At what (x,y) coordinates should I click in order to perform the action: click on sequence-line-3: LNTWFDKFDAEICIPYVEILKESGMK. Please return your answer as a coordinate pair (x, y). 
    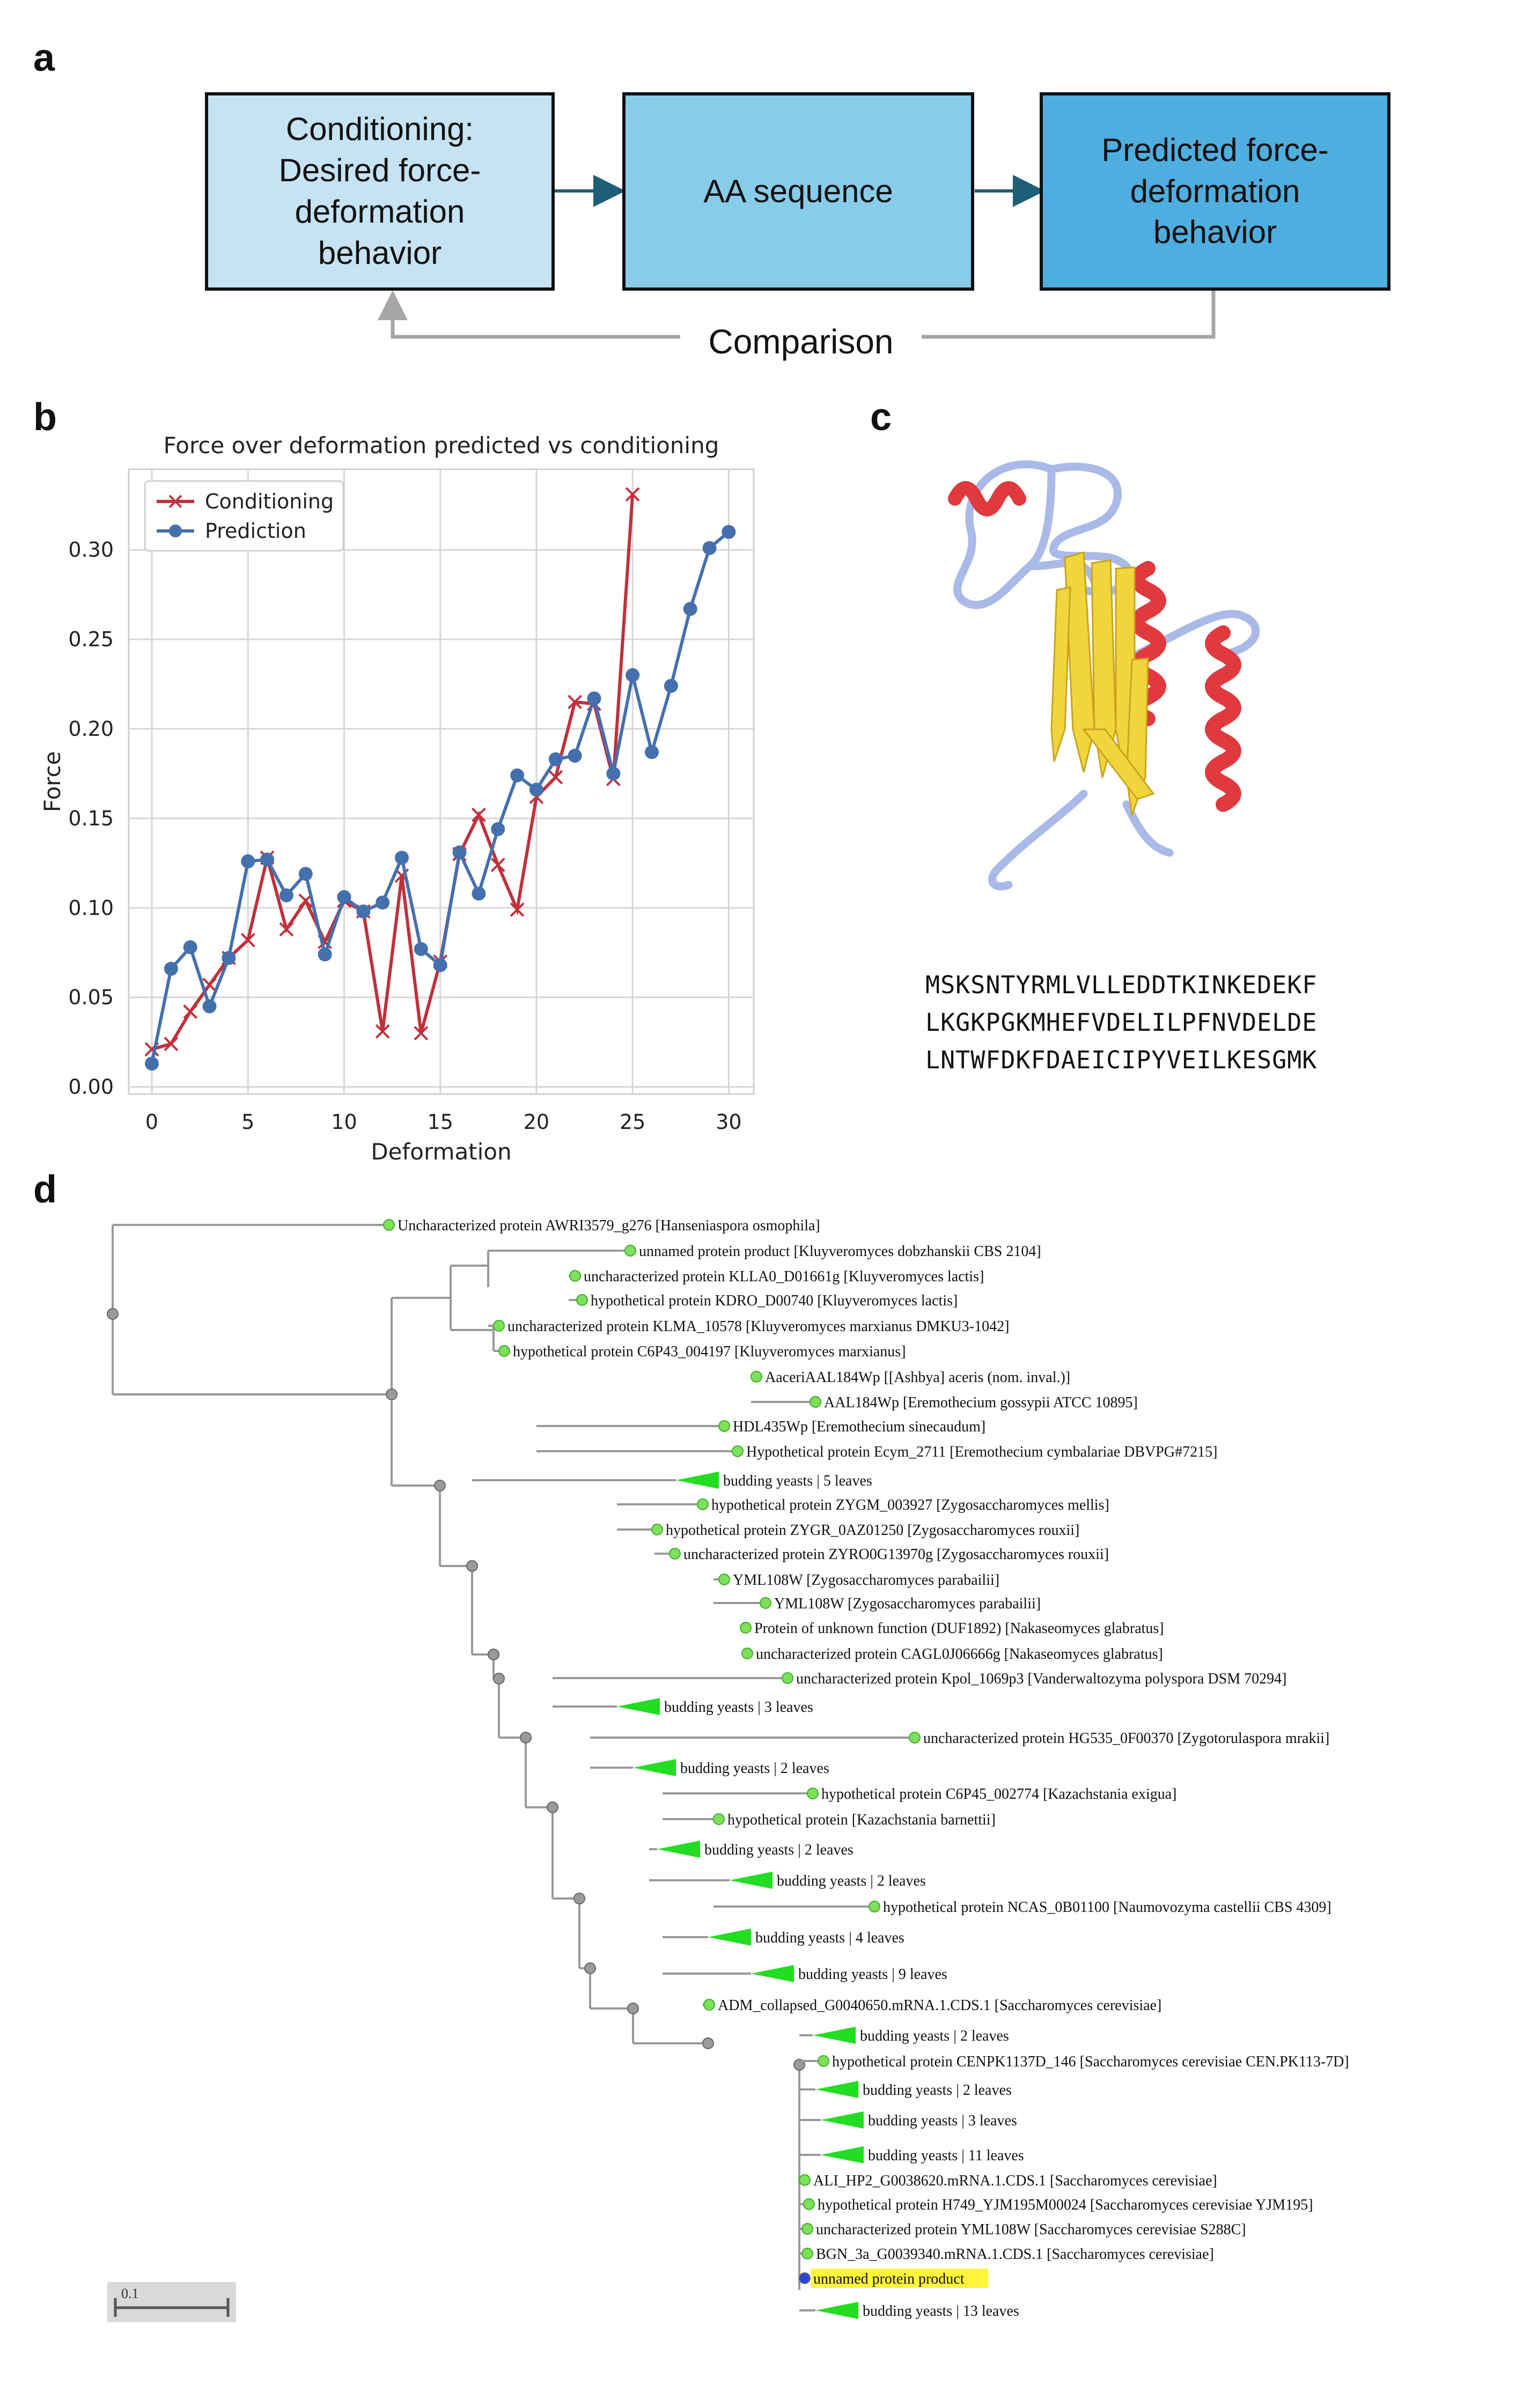
    Looking at the image, I should click on (1121, 1060).